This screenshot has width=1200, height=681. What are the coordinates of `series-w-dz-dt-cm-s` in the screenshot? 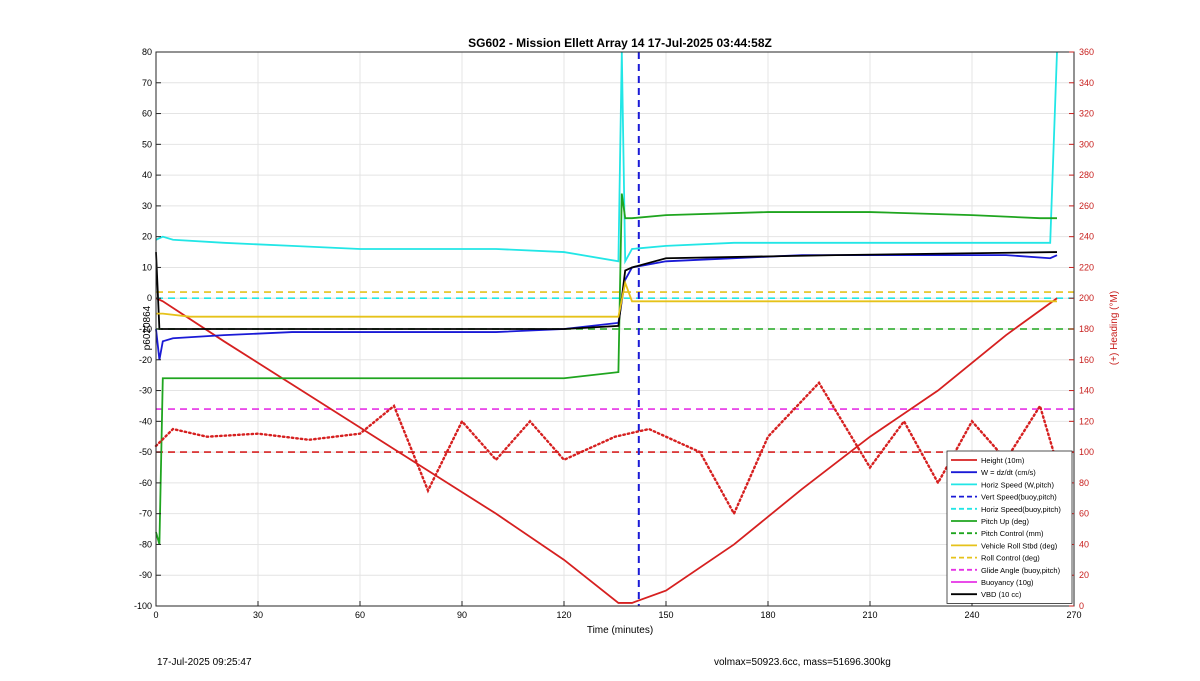 It's located at (606, 307).